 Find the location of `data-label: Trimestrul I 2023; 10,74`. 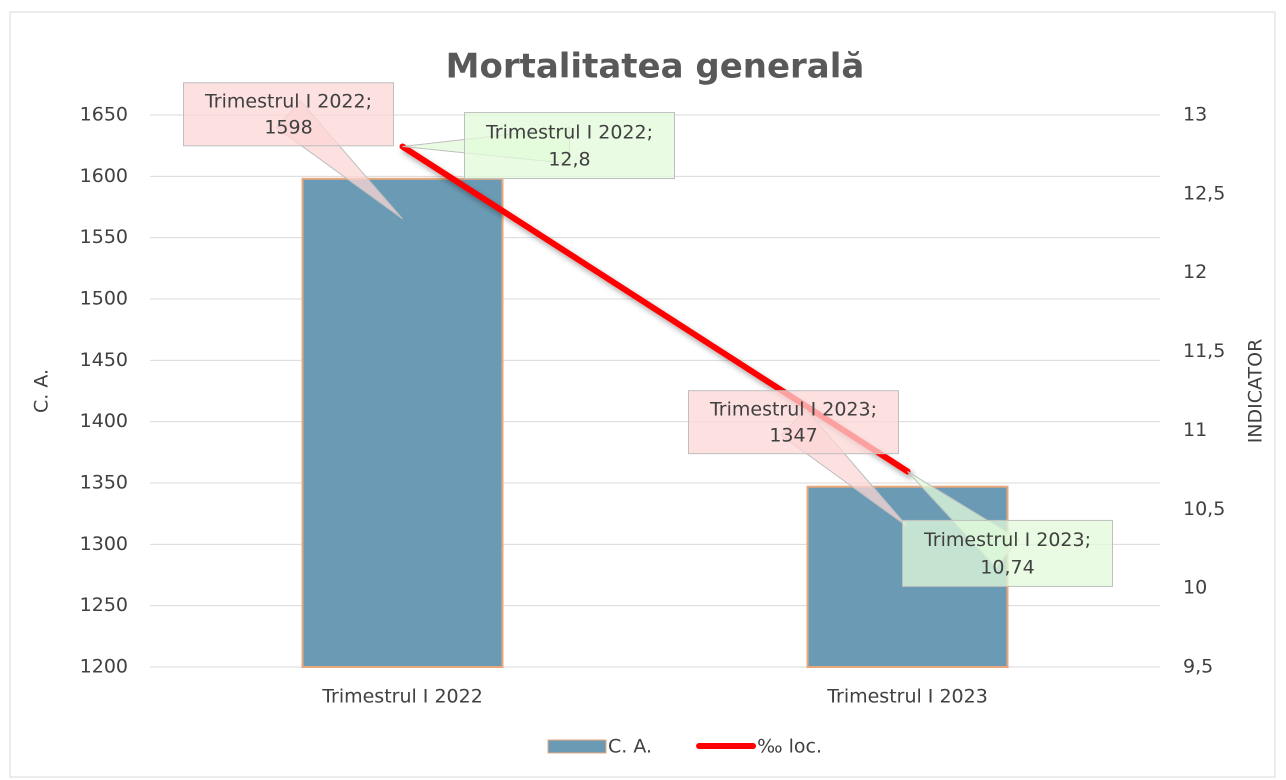

data-label: Trimestrul I 2023; 10,74 is located at coordinates (1007, 529).